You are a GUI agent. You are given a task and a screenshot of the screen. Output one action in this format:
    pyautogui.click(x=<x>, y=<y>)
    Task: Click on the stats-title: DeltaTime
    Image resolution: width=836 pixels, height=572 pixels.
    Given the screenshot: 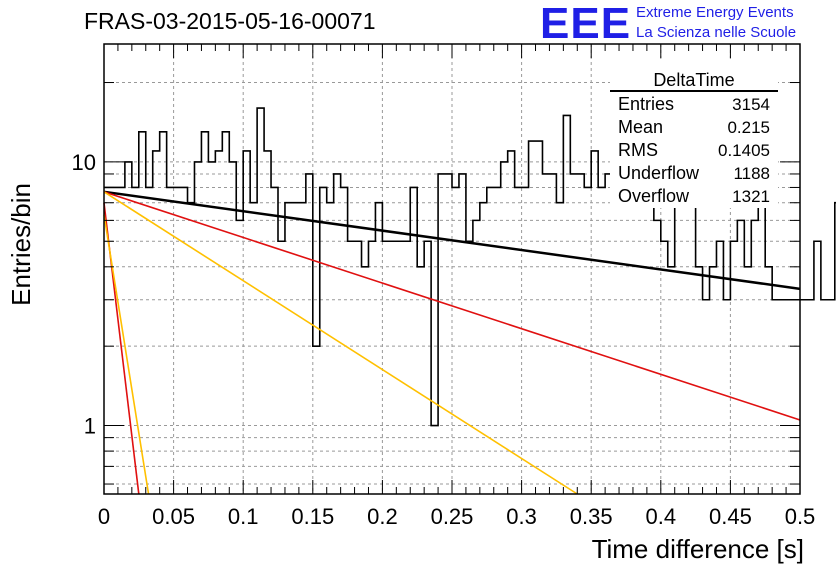 What is the action you would take?
    pyautogui.click(x=693, y=80)
    